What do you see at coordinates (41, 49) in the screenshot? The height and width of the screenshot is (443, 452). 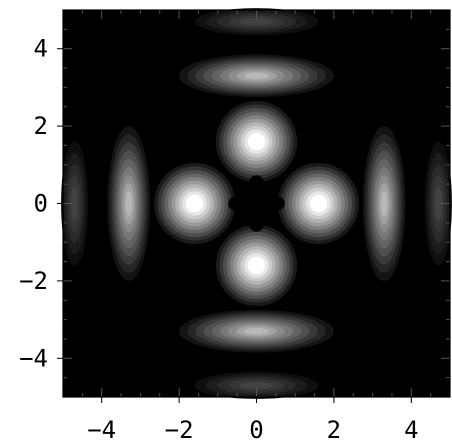 I see `y-tick-label: 4` at bounding box center [41, 49].